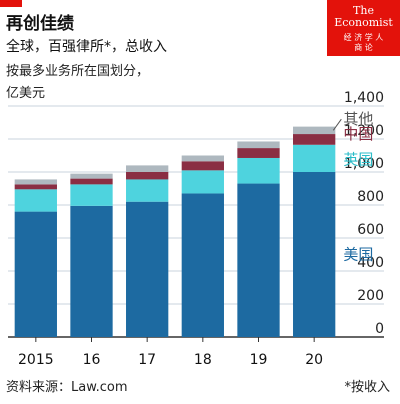  Describe the element at coordinates (370, 296) in the screenshot. I see `y-tick-label: 200` at that location.